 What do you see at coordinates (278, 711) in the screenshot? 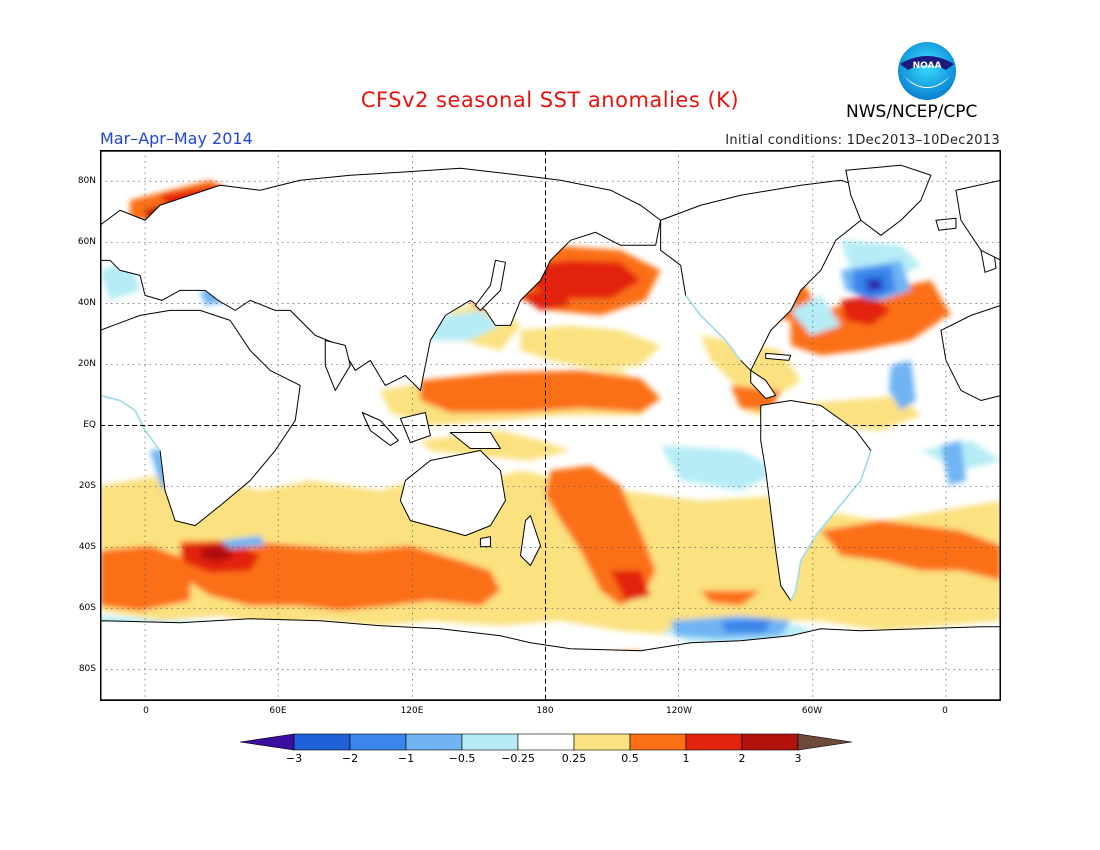
I see `lon-label-60e: 60E` at bounding box center [278, 711].